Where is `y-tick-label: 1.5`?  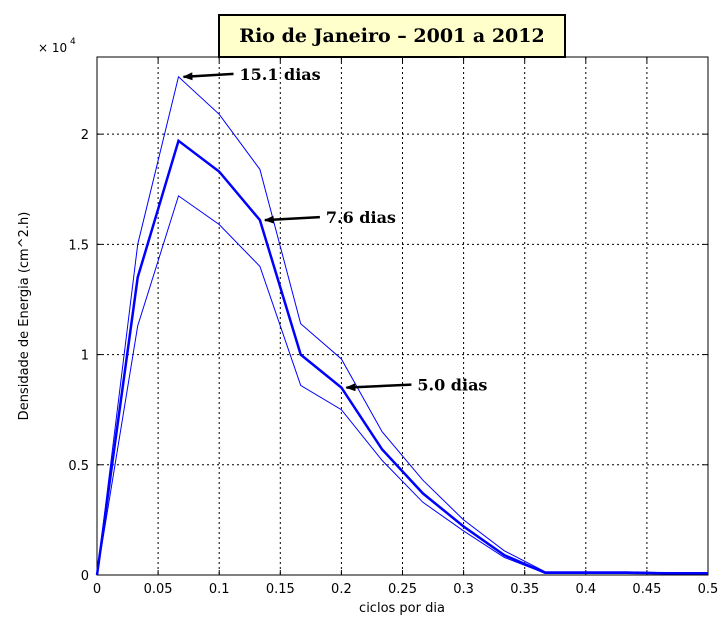
y-tick-label: 1.5 is located at coordinates (78, 245).